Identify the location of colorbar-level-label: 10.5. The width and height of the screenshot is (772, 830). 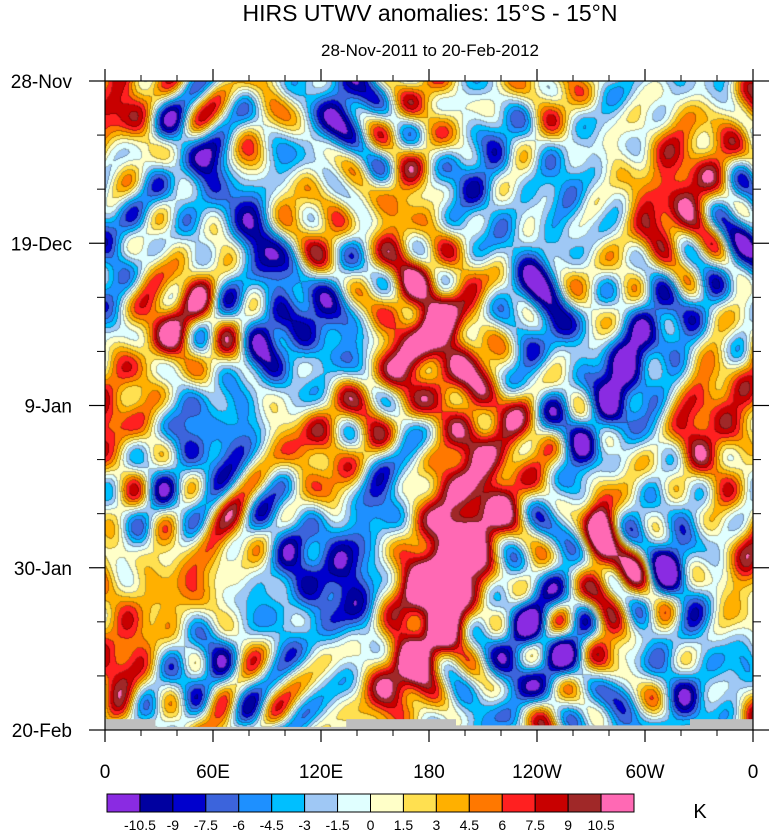
(600, 823).